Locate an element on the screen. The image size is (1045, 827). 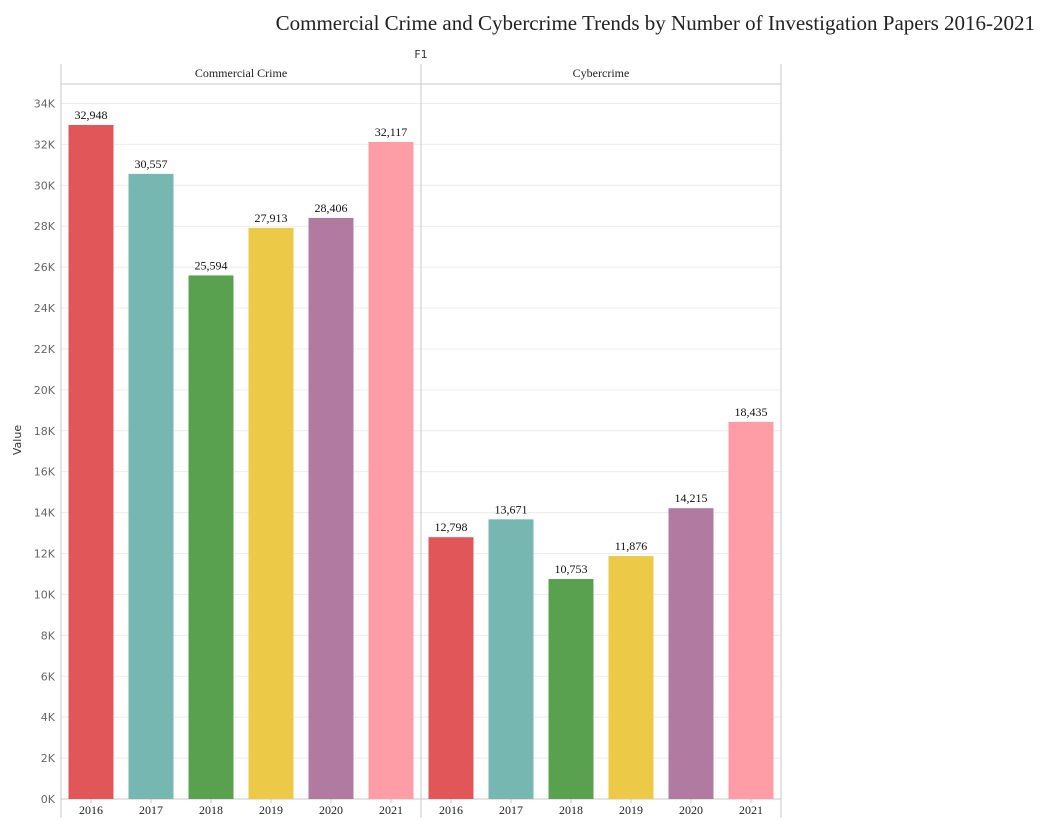
data-label: 11,876 is located at coordinates (631, 546).